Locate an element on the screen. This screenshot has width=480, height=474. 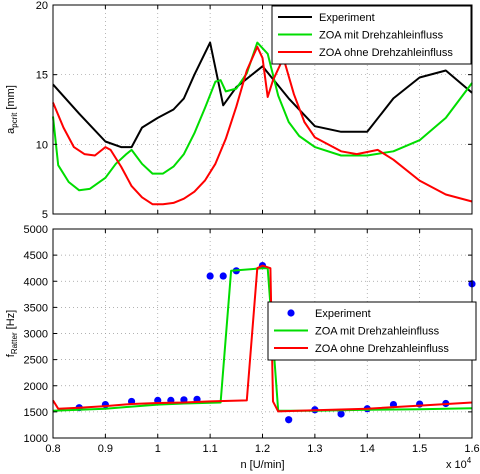
x-multiplier-base: x 10 is located at coordinates (456, 465).